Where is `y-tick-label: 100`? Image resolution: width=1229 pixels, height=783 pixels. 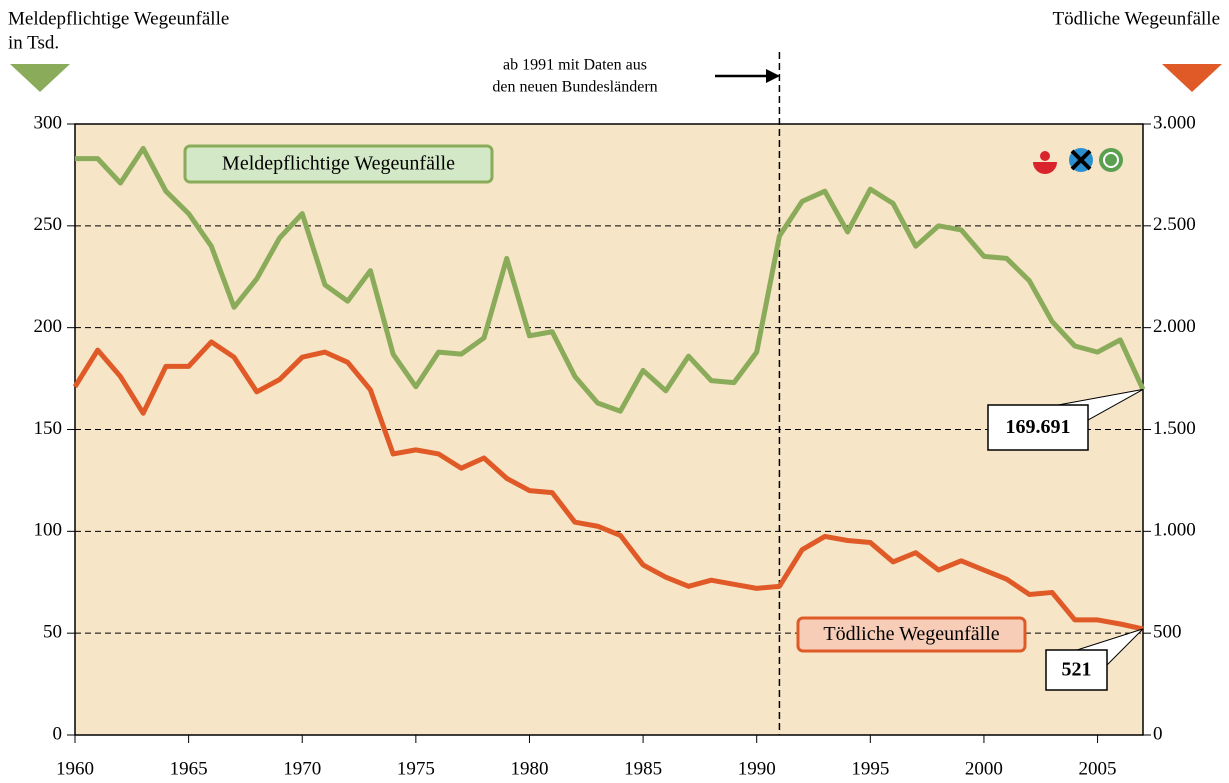 y-tick-label: 100 is located at coordinates (48, 530).